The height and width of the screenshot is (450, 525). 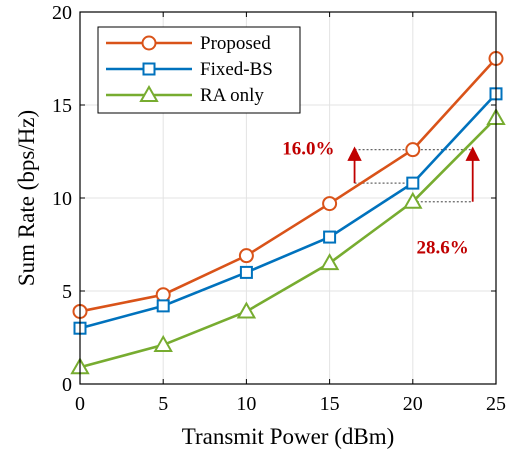 I want to click on legend-label: Fixed-BS, so click(x=236, y=69).